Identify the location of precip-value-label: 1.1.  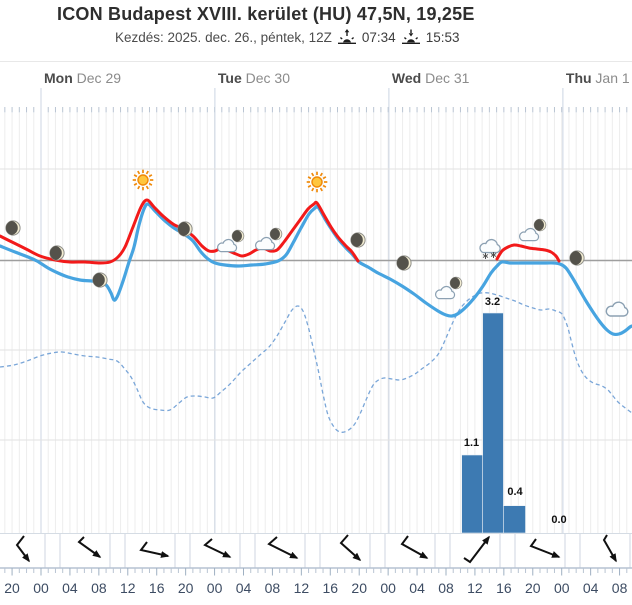
(471, 443).